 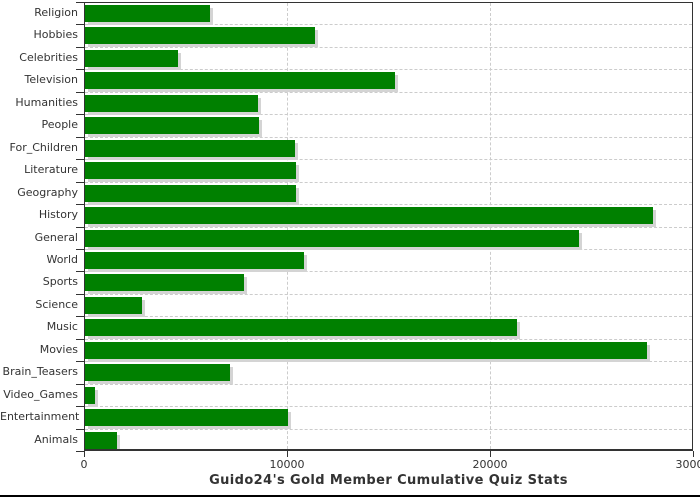 I want to click on y-axis-label: Science, so click(x=56, y=304).